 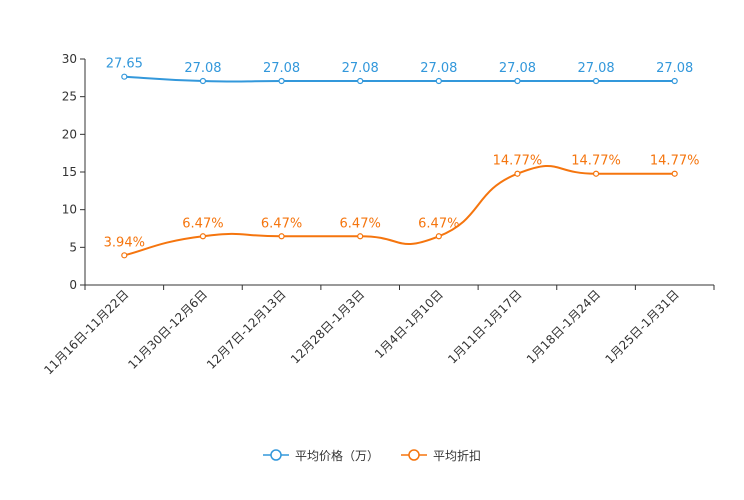 I want to click on legend-label-average-price: 平均价格（万）, so click(x=336, y=455).